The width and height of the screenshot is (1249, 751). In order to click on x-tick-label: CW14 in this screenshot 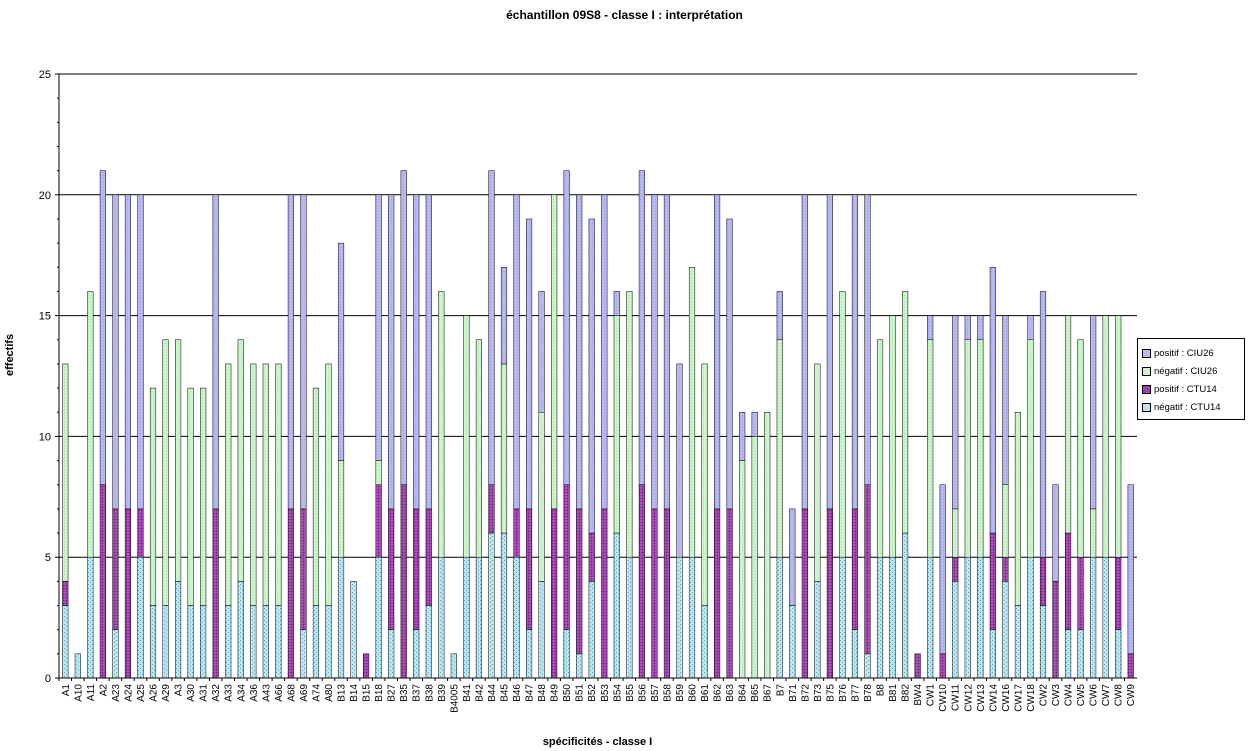, I will do `click(993, 698)`.